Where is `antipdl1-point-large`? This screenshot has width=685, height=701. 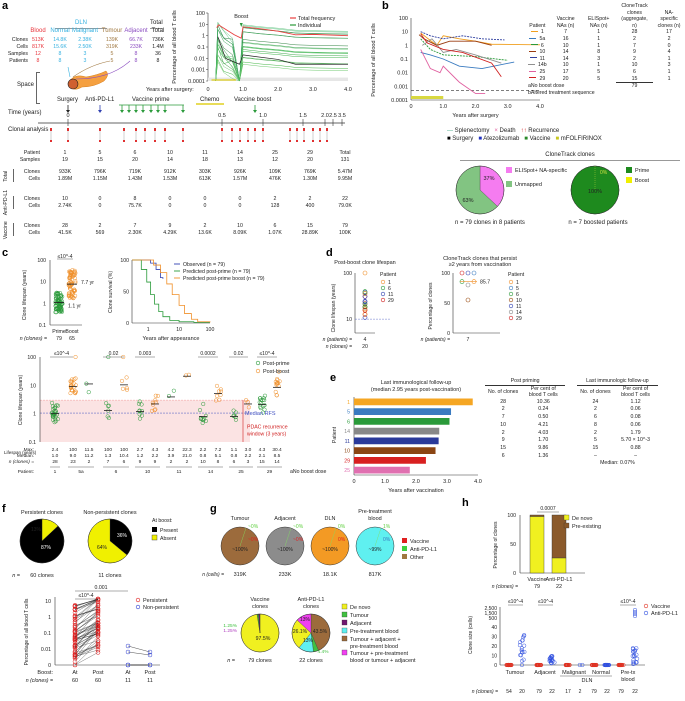 antipdl1-point-large is located at coordinates (635, 610).